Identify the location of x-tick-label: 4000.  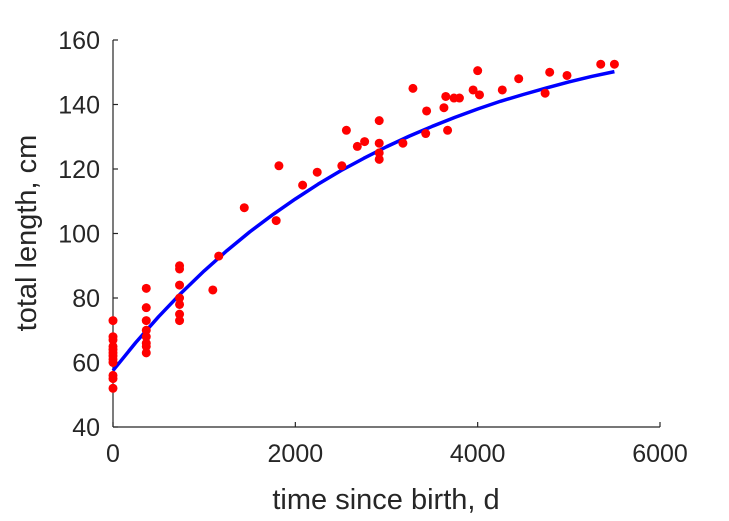
(478, 454).